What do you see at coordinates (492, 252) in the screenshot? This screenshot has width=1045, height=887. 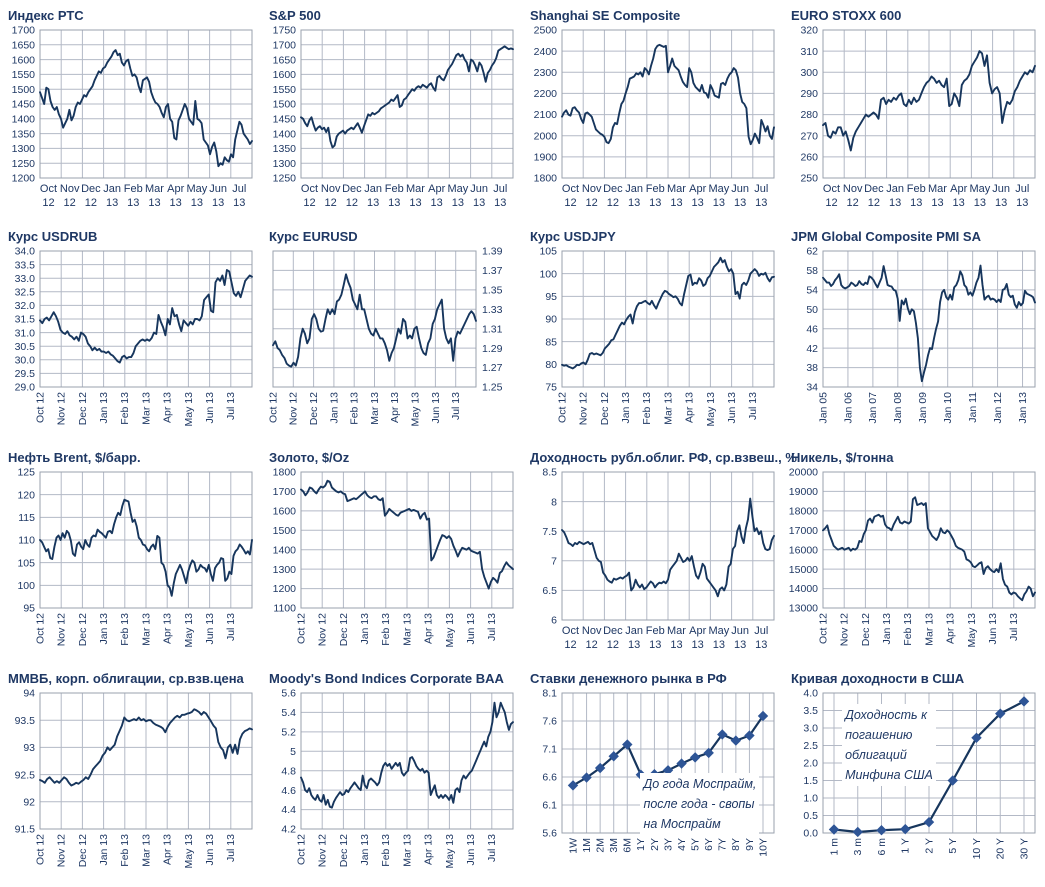 I see `y-axis-tick-label: 1.39` at bounding box center [492, 252].